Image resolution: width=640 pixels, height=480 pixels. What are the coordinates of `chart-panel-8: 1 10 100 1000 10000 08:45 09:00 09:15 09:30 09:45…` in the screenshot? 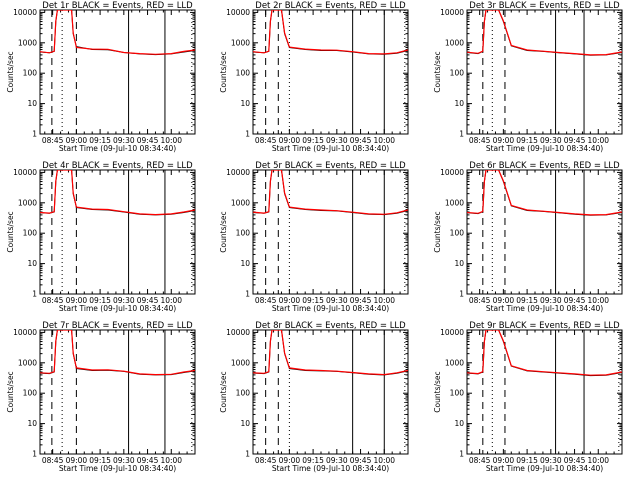 It's located at (314, 397).